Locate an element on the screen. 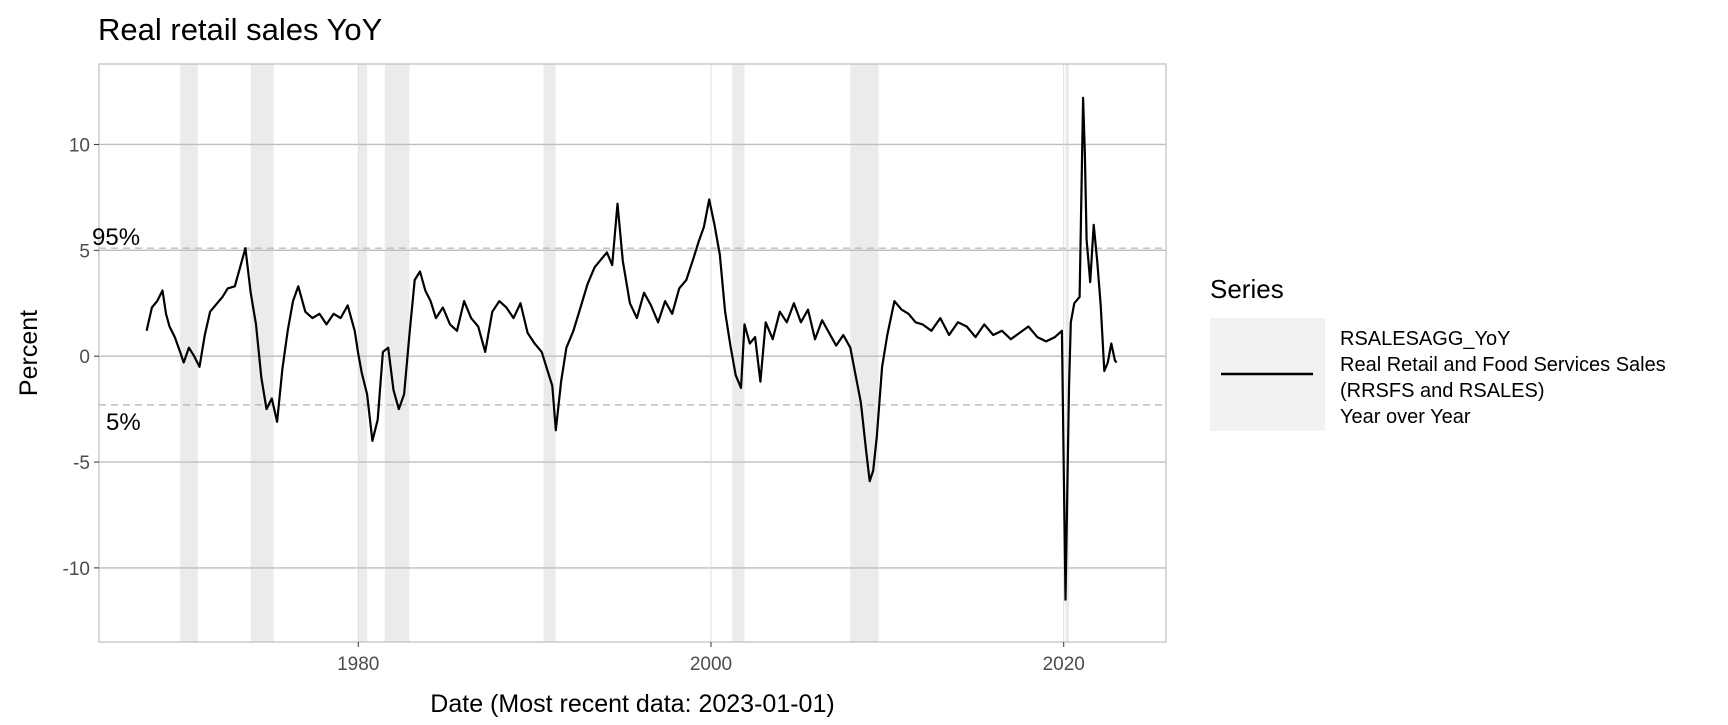 The width and height of the screenshot is (1728, 725). legend-series-id: RSALESAGG_YoY is located at coordinates (1425, 339).